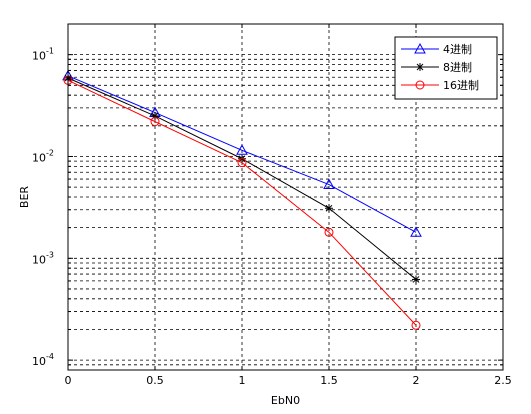 This screenshot has width=531, height=414. I want to click on legend-box, so click(446, 68).